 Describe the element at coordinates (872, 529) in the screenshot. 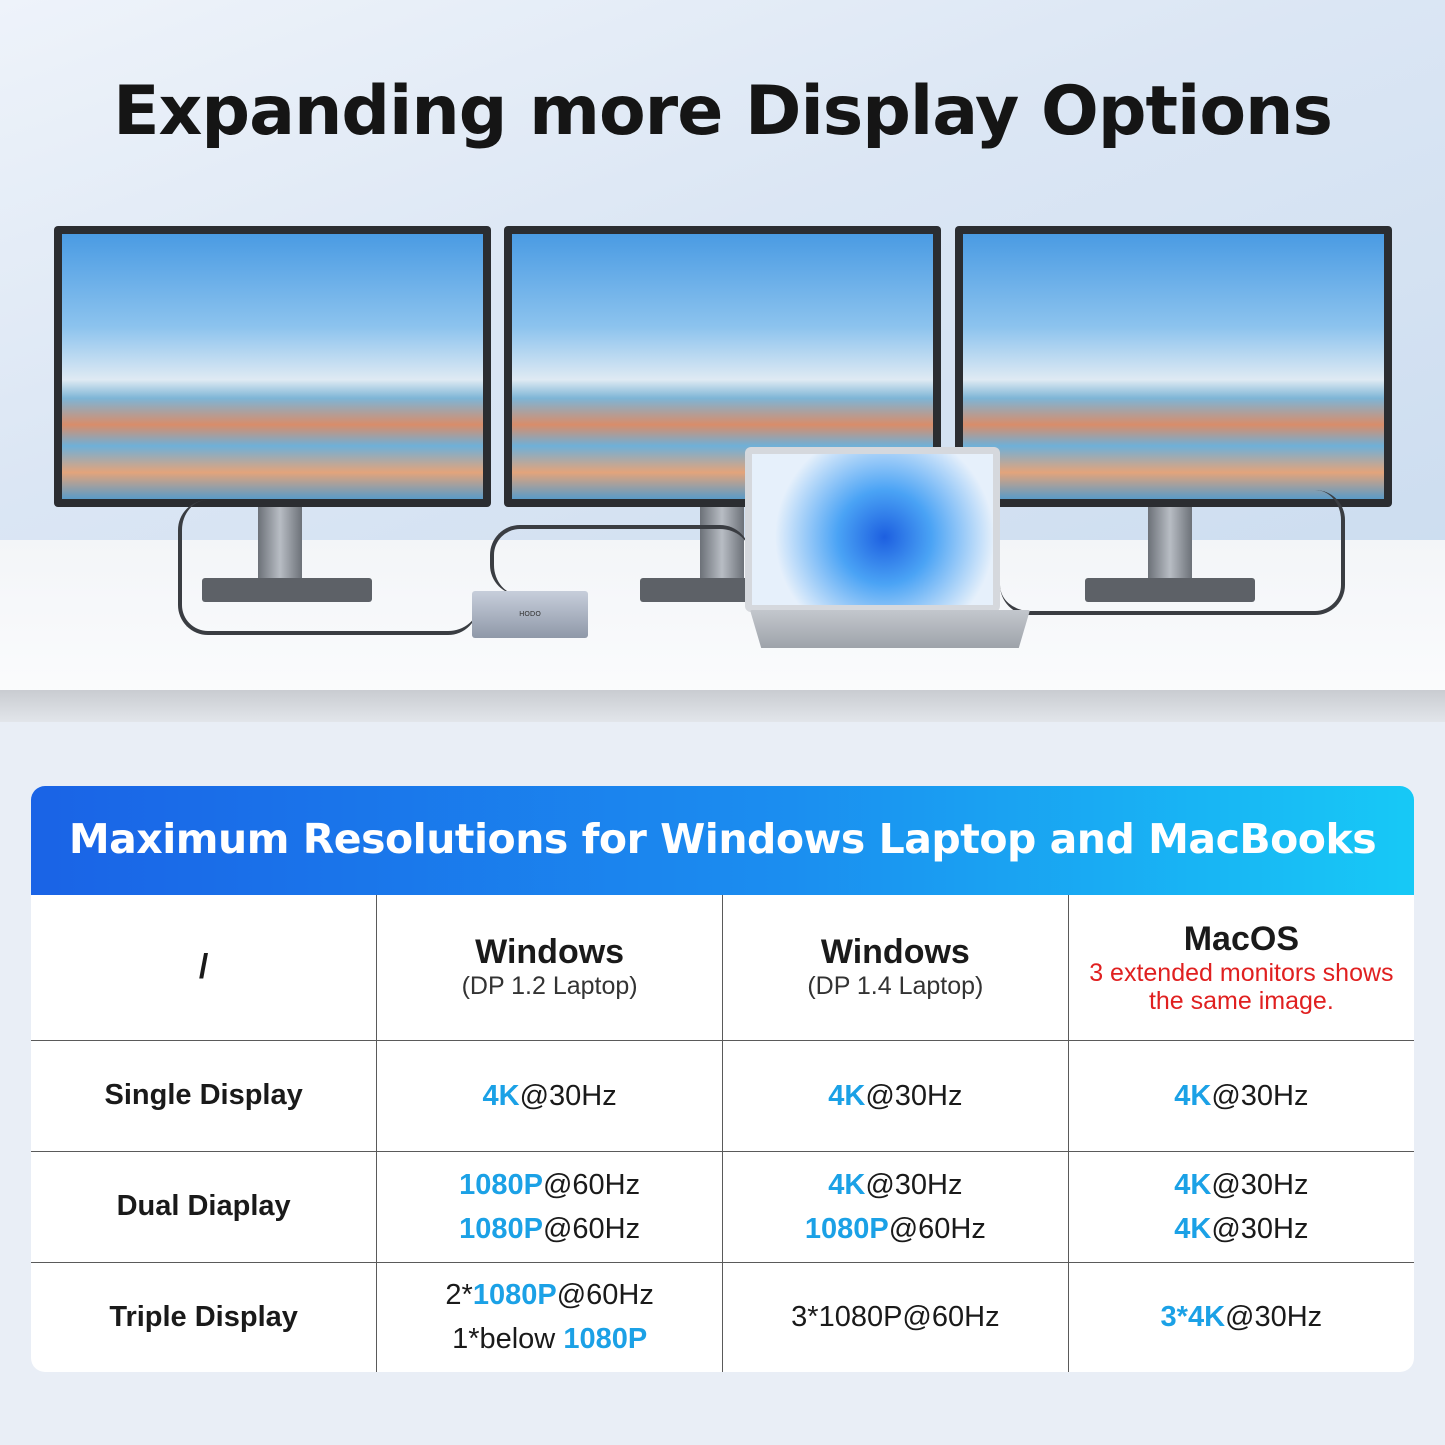

I see `laptop` at that location.